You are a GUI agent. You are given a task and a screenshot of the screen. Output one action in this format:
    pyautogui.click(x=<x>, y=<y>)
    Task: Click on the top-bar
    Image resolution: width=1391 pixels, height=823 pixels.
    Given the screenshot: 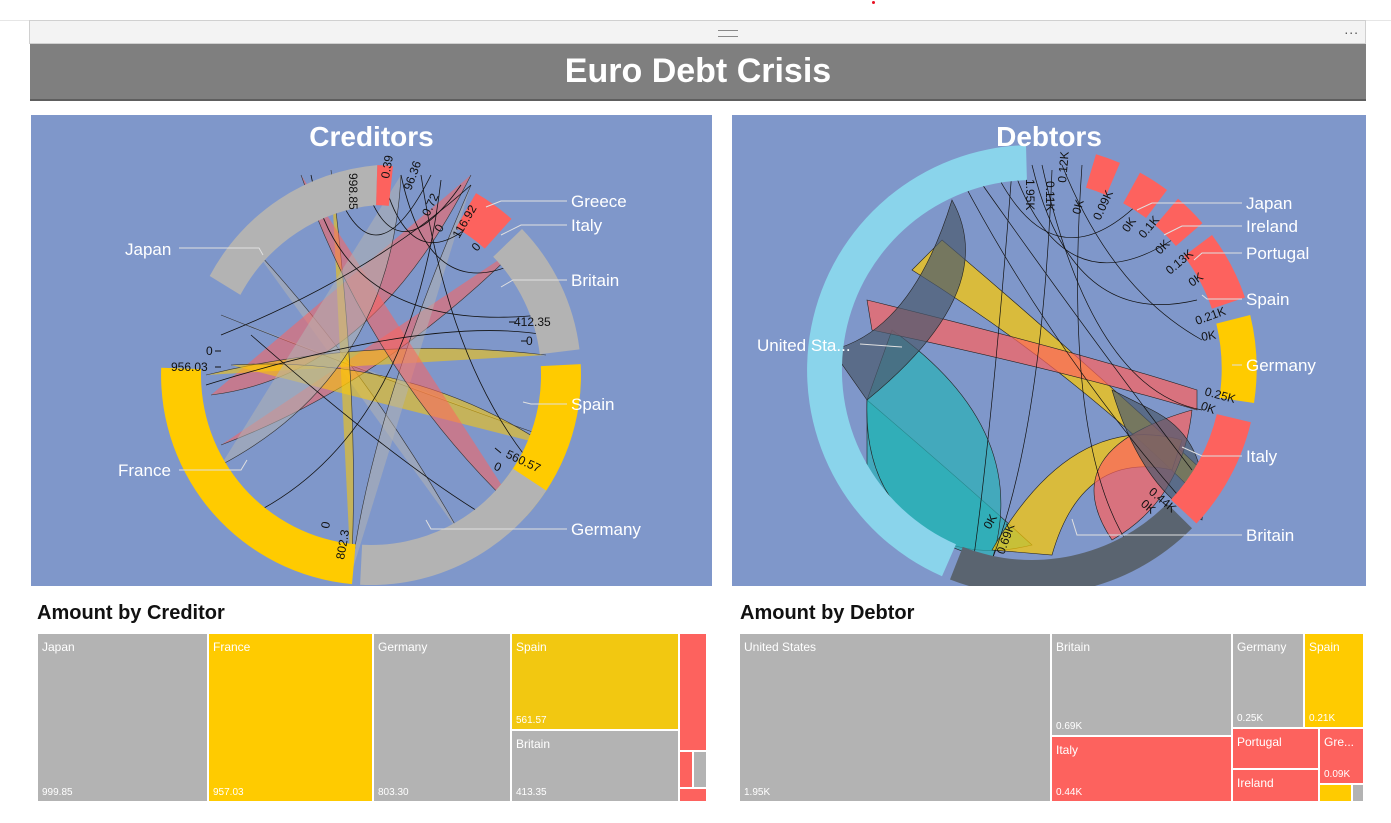 What is the action you would take?
    pyautogui.click(x=695, y=10)
    